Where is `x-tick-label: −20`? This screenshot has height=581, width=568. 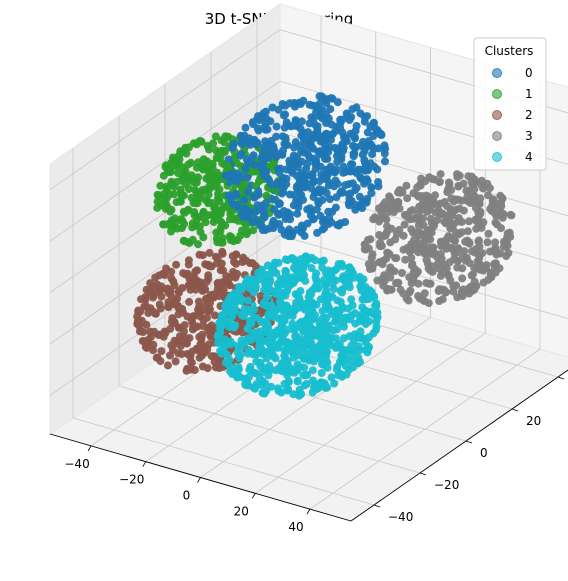 x-tick-label: −20 is located at coordinates (131, 480).